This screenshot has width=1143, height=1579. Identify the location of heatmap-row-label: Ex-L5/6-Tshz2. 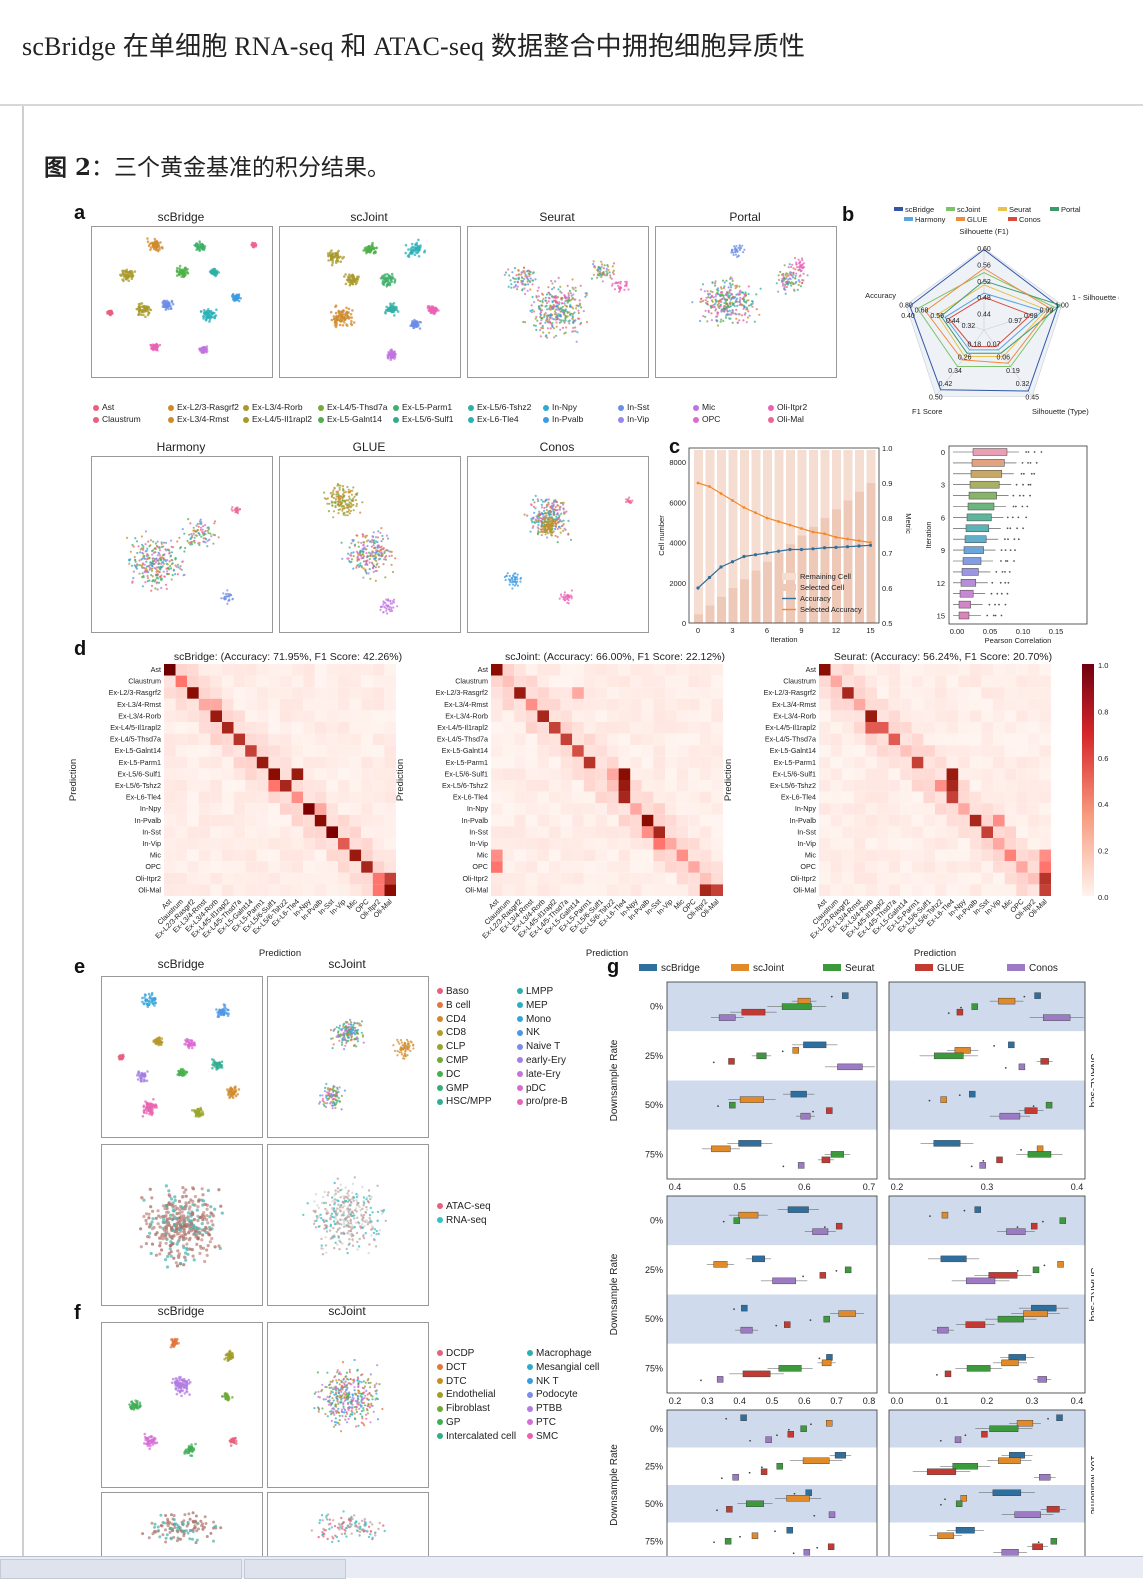
(465, 785).